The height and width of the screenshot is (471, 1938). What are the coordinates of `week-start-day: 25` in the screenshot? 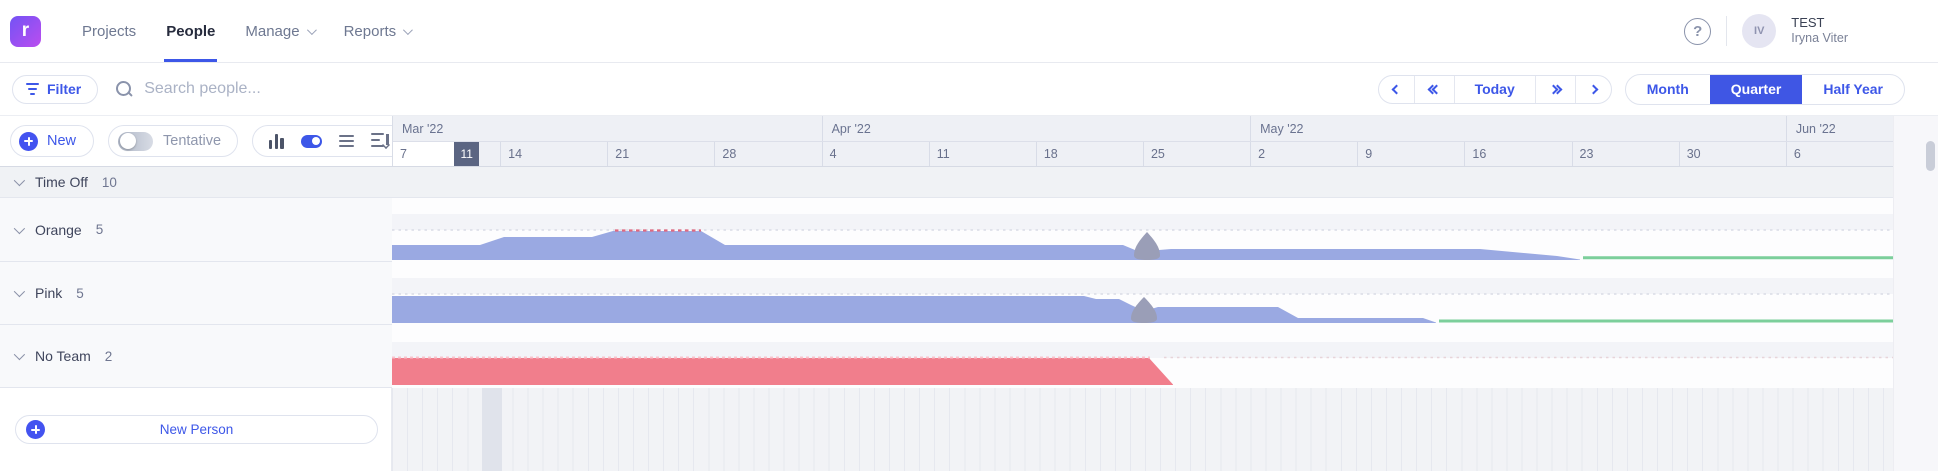 It's located at (1157, 154).